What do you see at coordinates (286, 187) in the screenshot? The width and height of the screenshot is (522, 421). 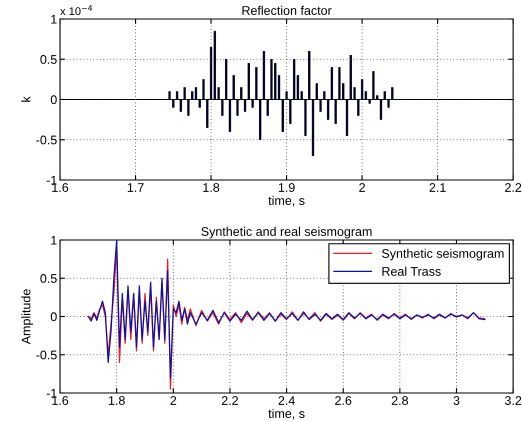 I see `x-tick-label: 1.9` at bounding box center [286, 187].